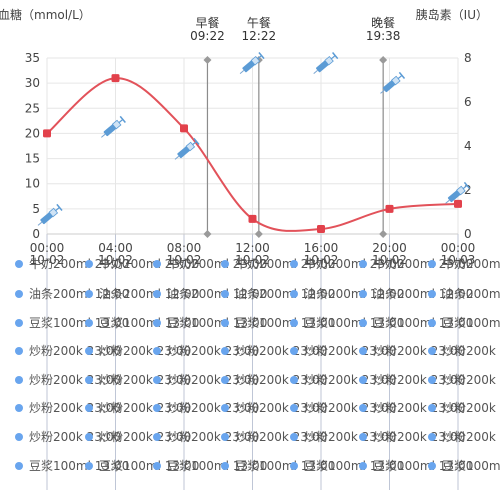 The image size is (500, 500). I want to click on x-tick-time: 12:00, so click(252, 248).